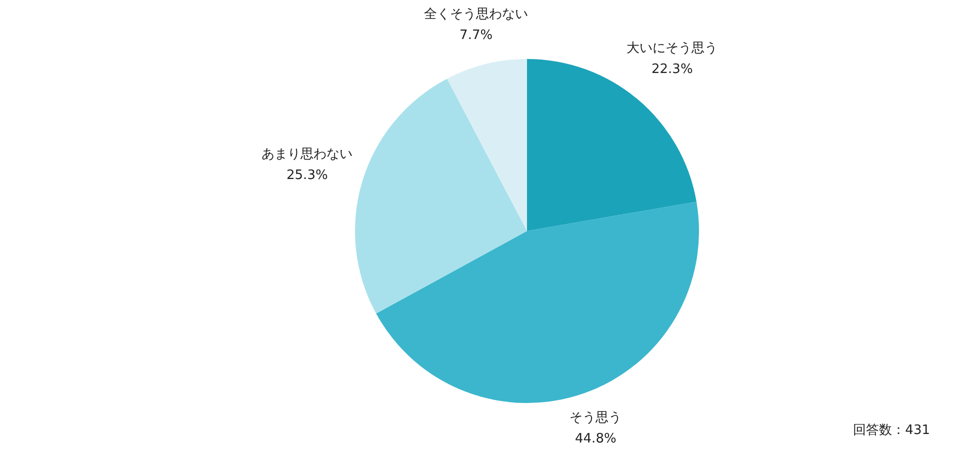 The height and width of the screenshot is (459, 976). What do you see at coordinates (595, 438) in the screenshot?
I see `data-label: 44.8%` at bounding box center [595, 438].